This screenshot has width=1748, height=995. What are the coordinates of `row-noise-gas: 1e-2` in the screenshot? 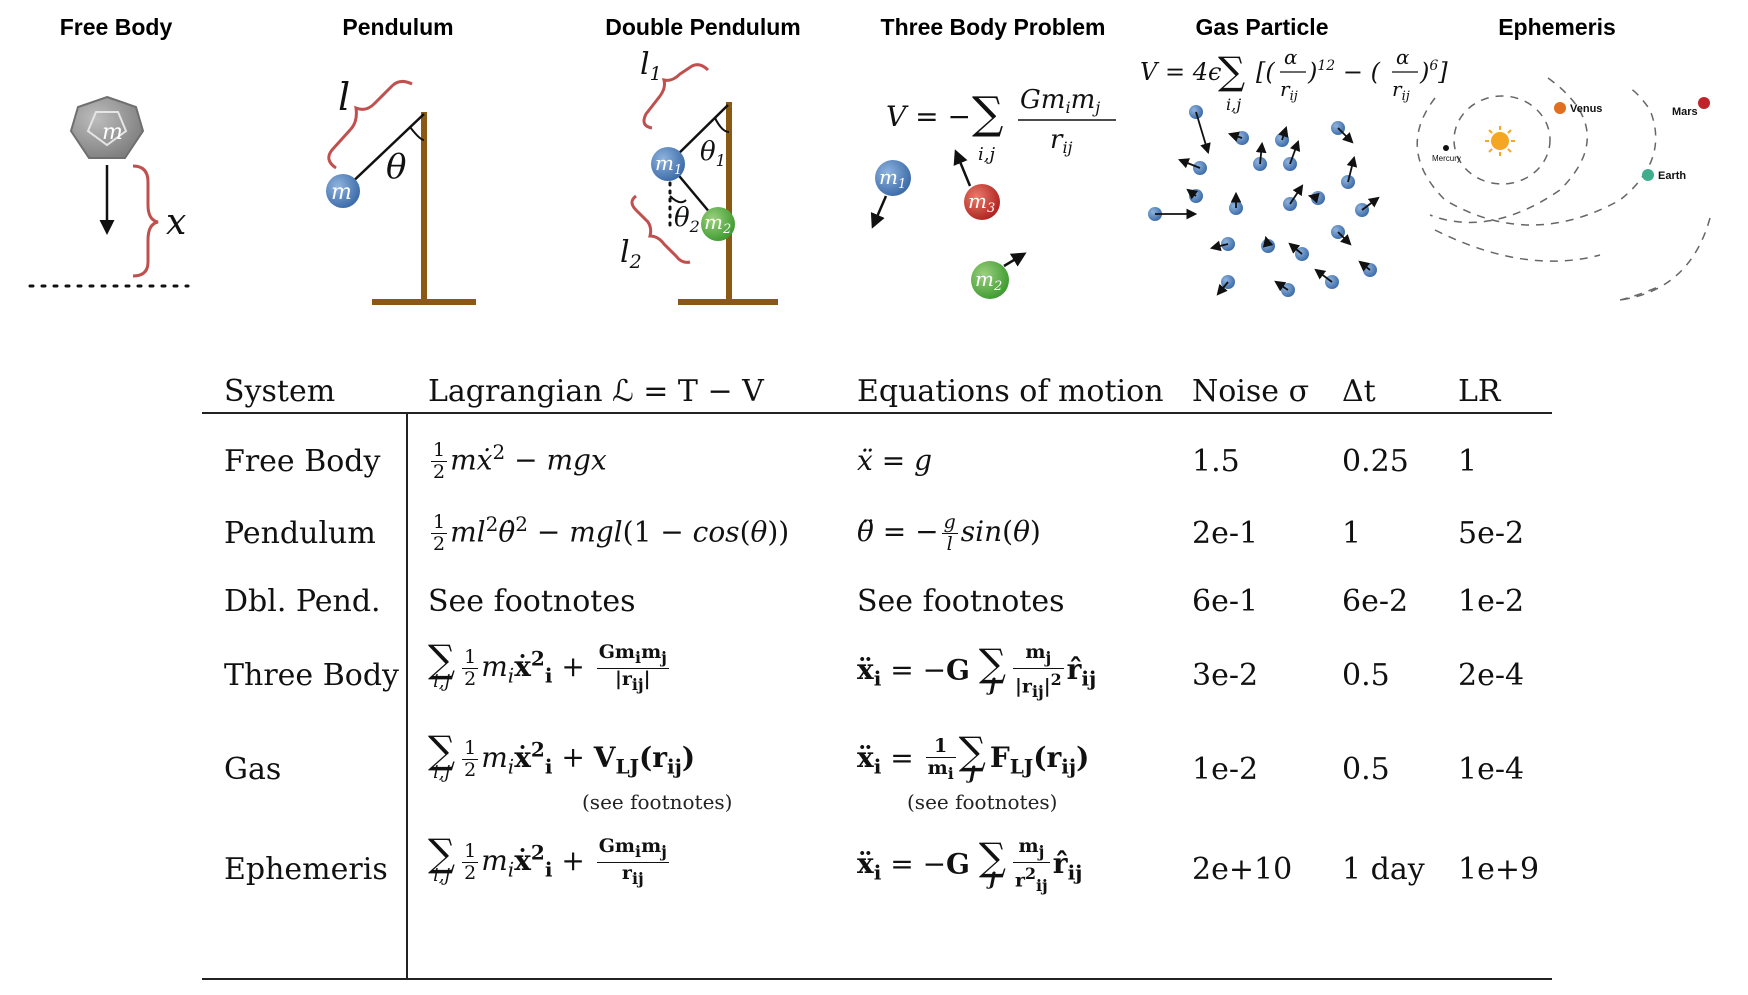 It's located at (1225, 769).